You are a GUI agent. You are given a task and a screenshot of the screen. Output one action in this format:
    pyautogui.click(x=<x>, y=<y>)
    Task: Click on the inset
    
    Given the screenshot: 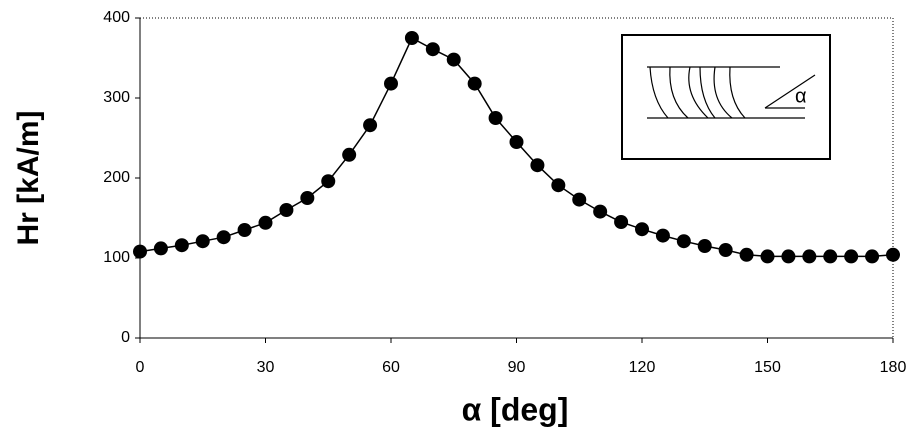 What is the action you would take?
    pyautogui.click(x=726, y=97)
    